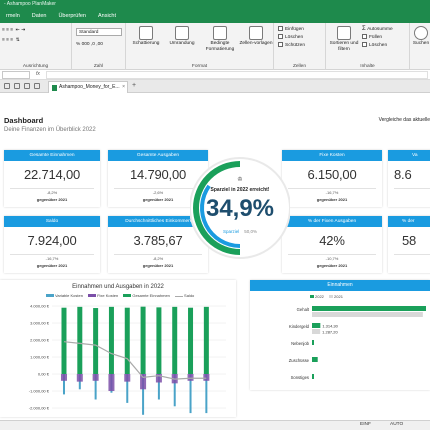 The height and width of the screenshot is (430, 430). What do you see at coordinates (280, 36) in the screenshot?
I see `delete-icon` at bounding box center [280, 36].